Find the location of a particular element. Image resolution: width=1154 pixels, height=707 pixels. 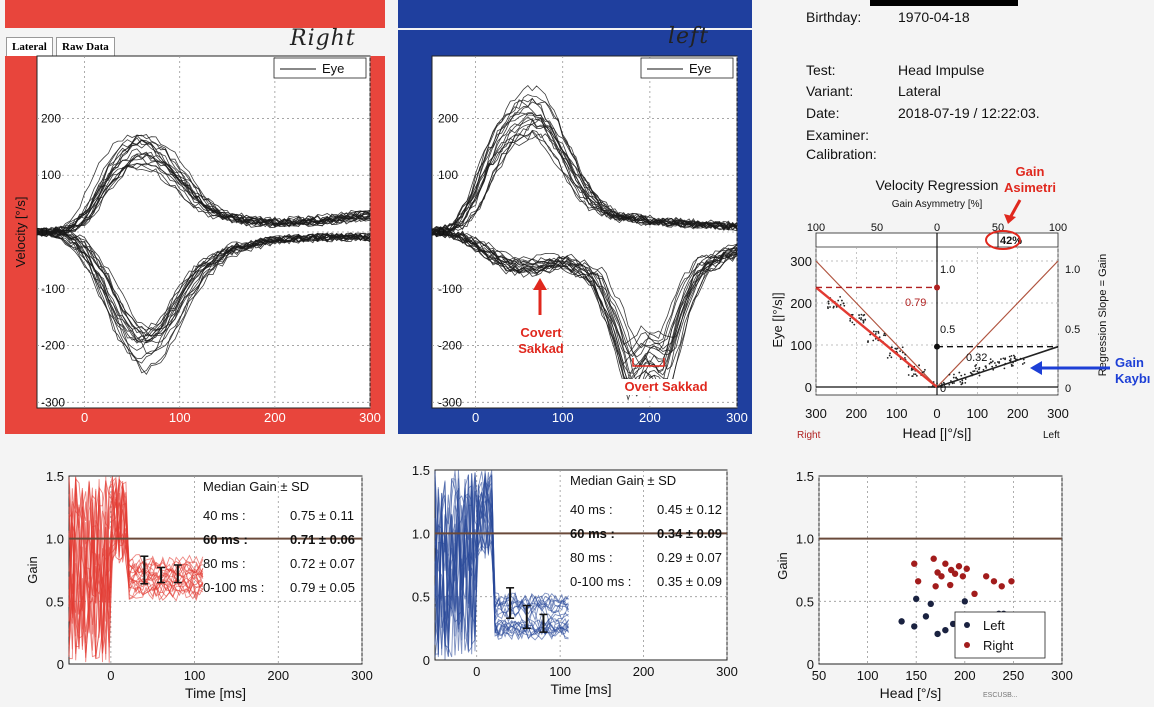

tab-raw-data: Raw Data is located at coordinates (85, 46).